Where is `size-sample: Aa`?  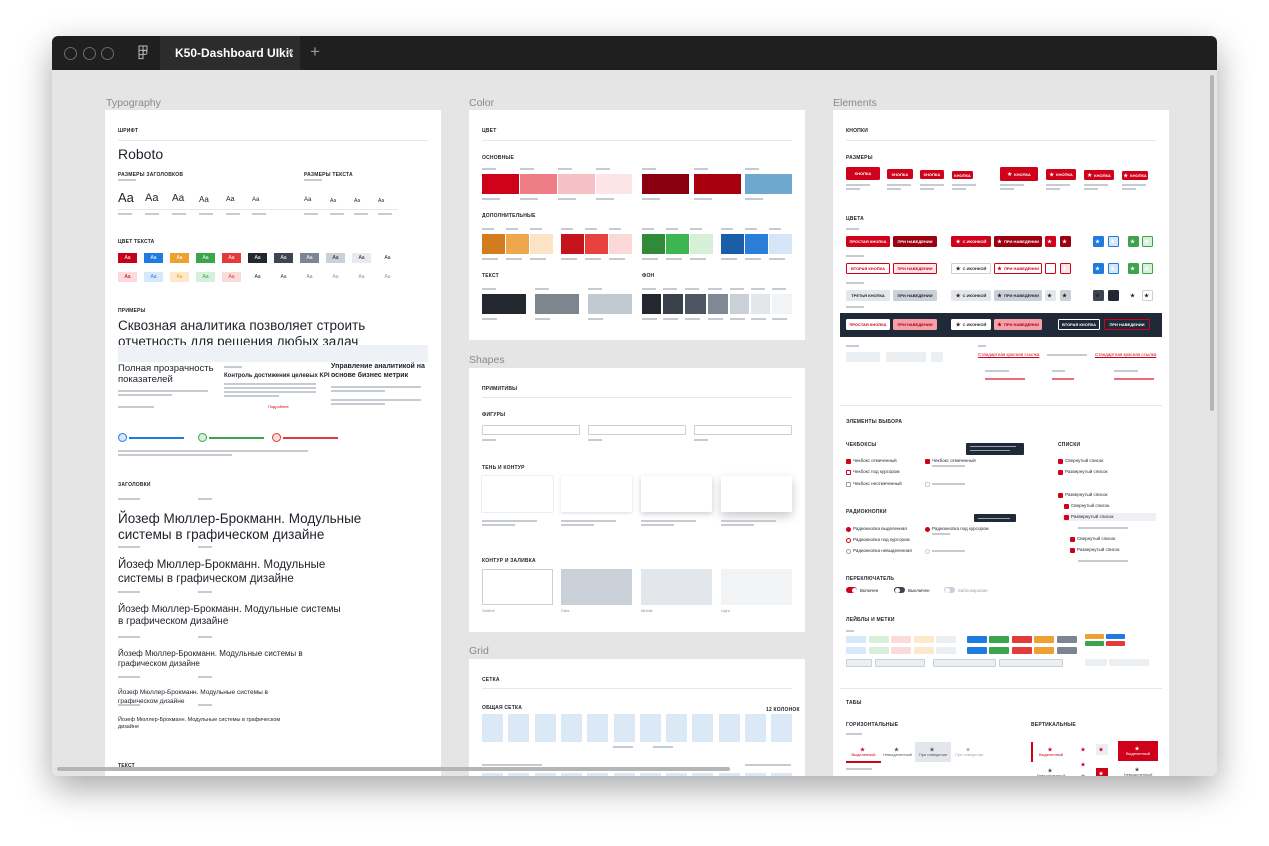
size-sample: Aa is located at coordinates (152, 198).